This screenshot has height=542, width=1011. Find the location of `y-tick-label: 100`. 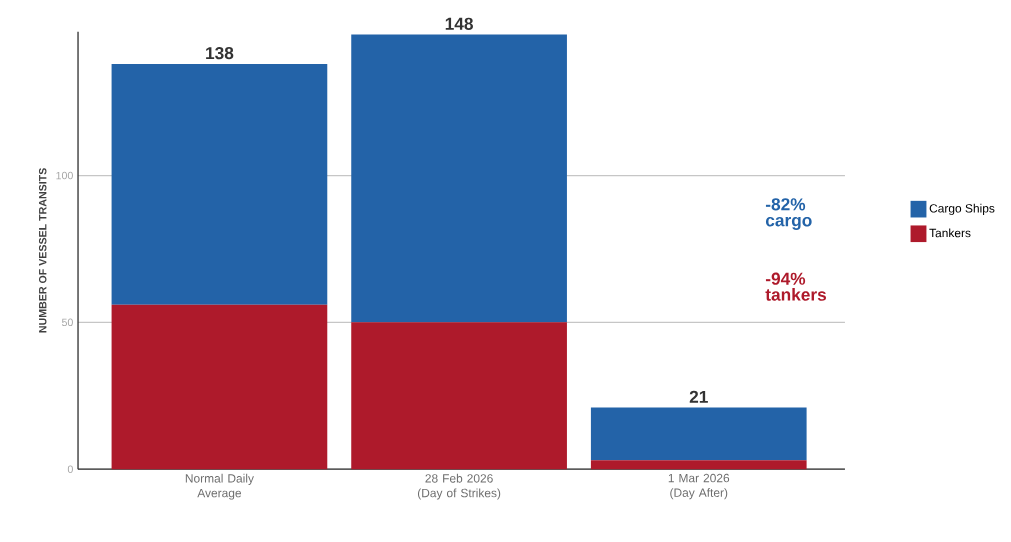

y-tick-label: 100 is located at coordinates (64, 175).